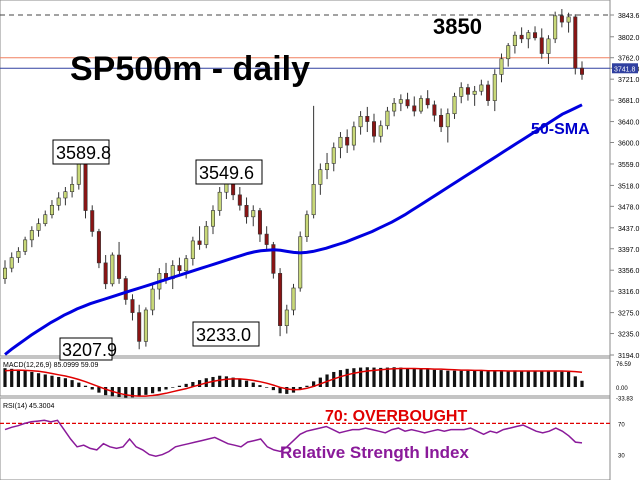 Image resolution: width=640 pixels, height=480 pixels. I want to click on trough-label-2: 3233.0, so click(223, 335).